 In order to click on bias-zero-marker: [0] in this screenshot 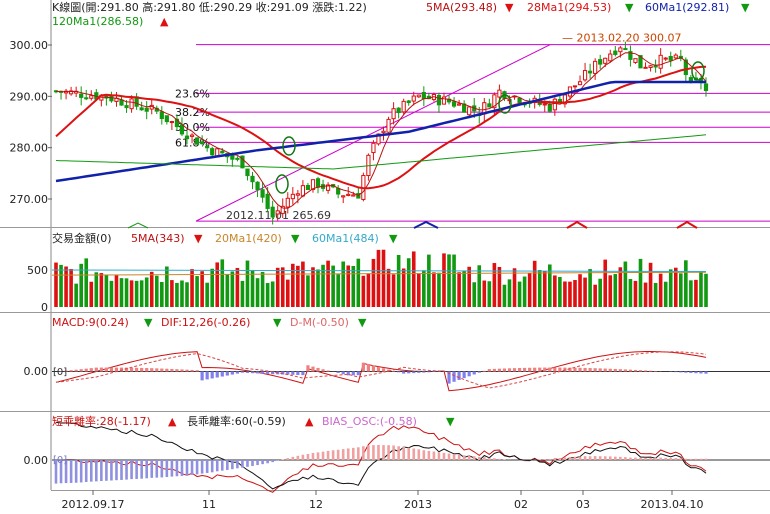, I will do `click(60, 460)`.